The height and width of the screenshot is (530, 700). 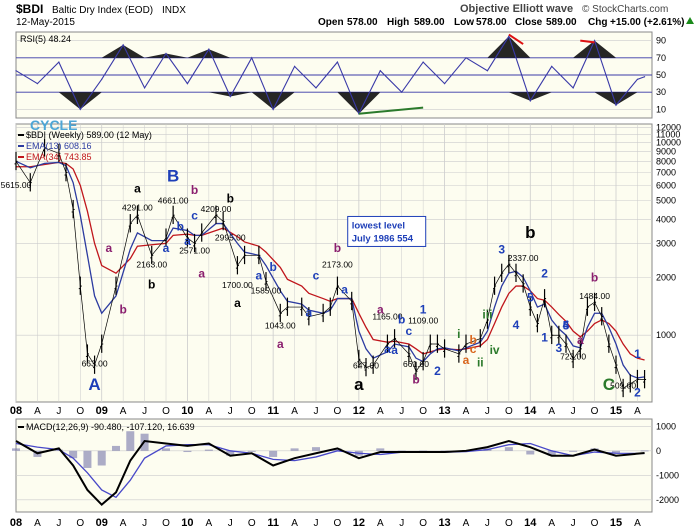 What do you see at coordinates (661, 58) in the screenshot?
I see `rsi-tick-label: 70` at bounding box center [661, 58].